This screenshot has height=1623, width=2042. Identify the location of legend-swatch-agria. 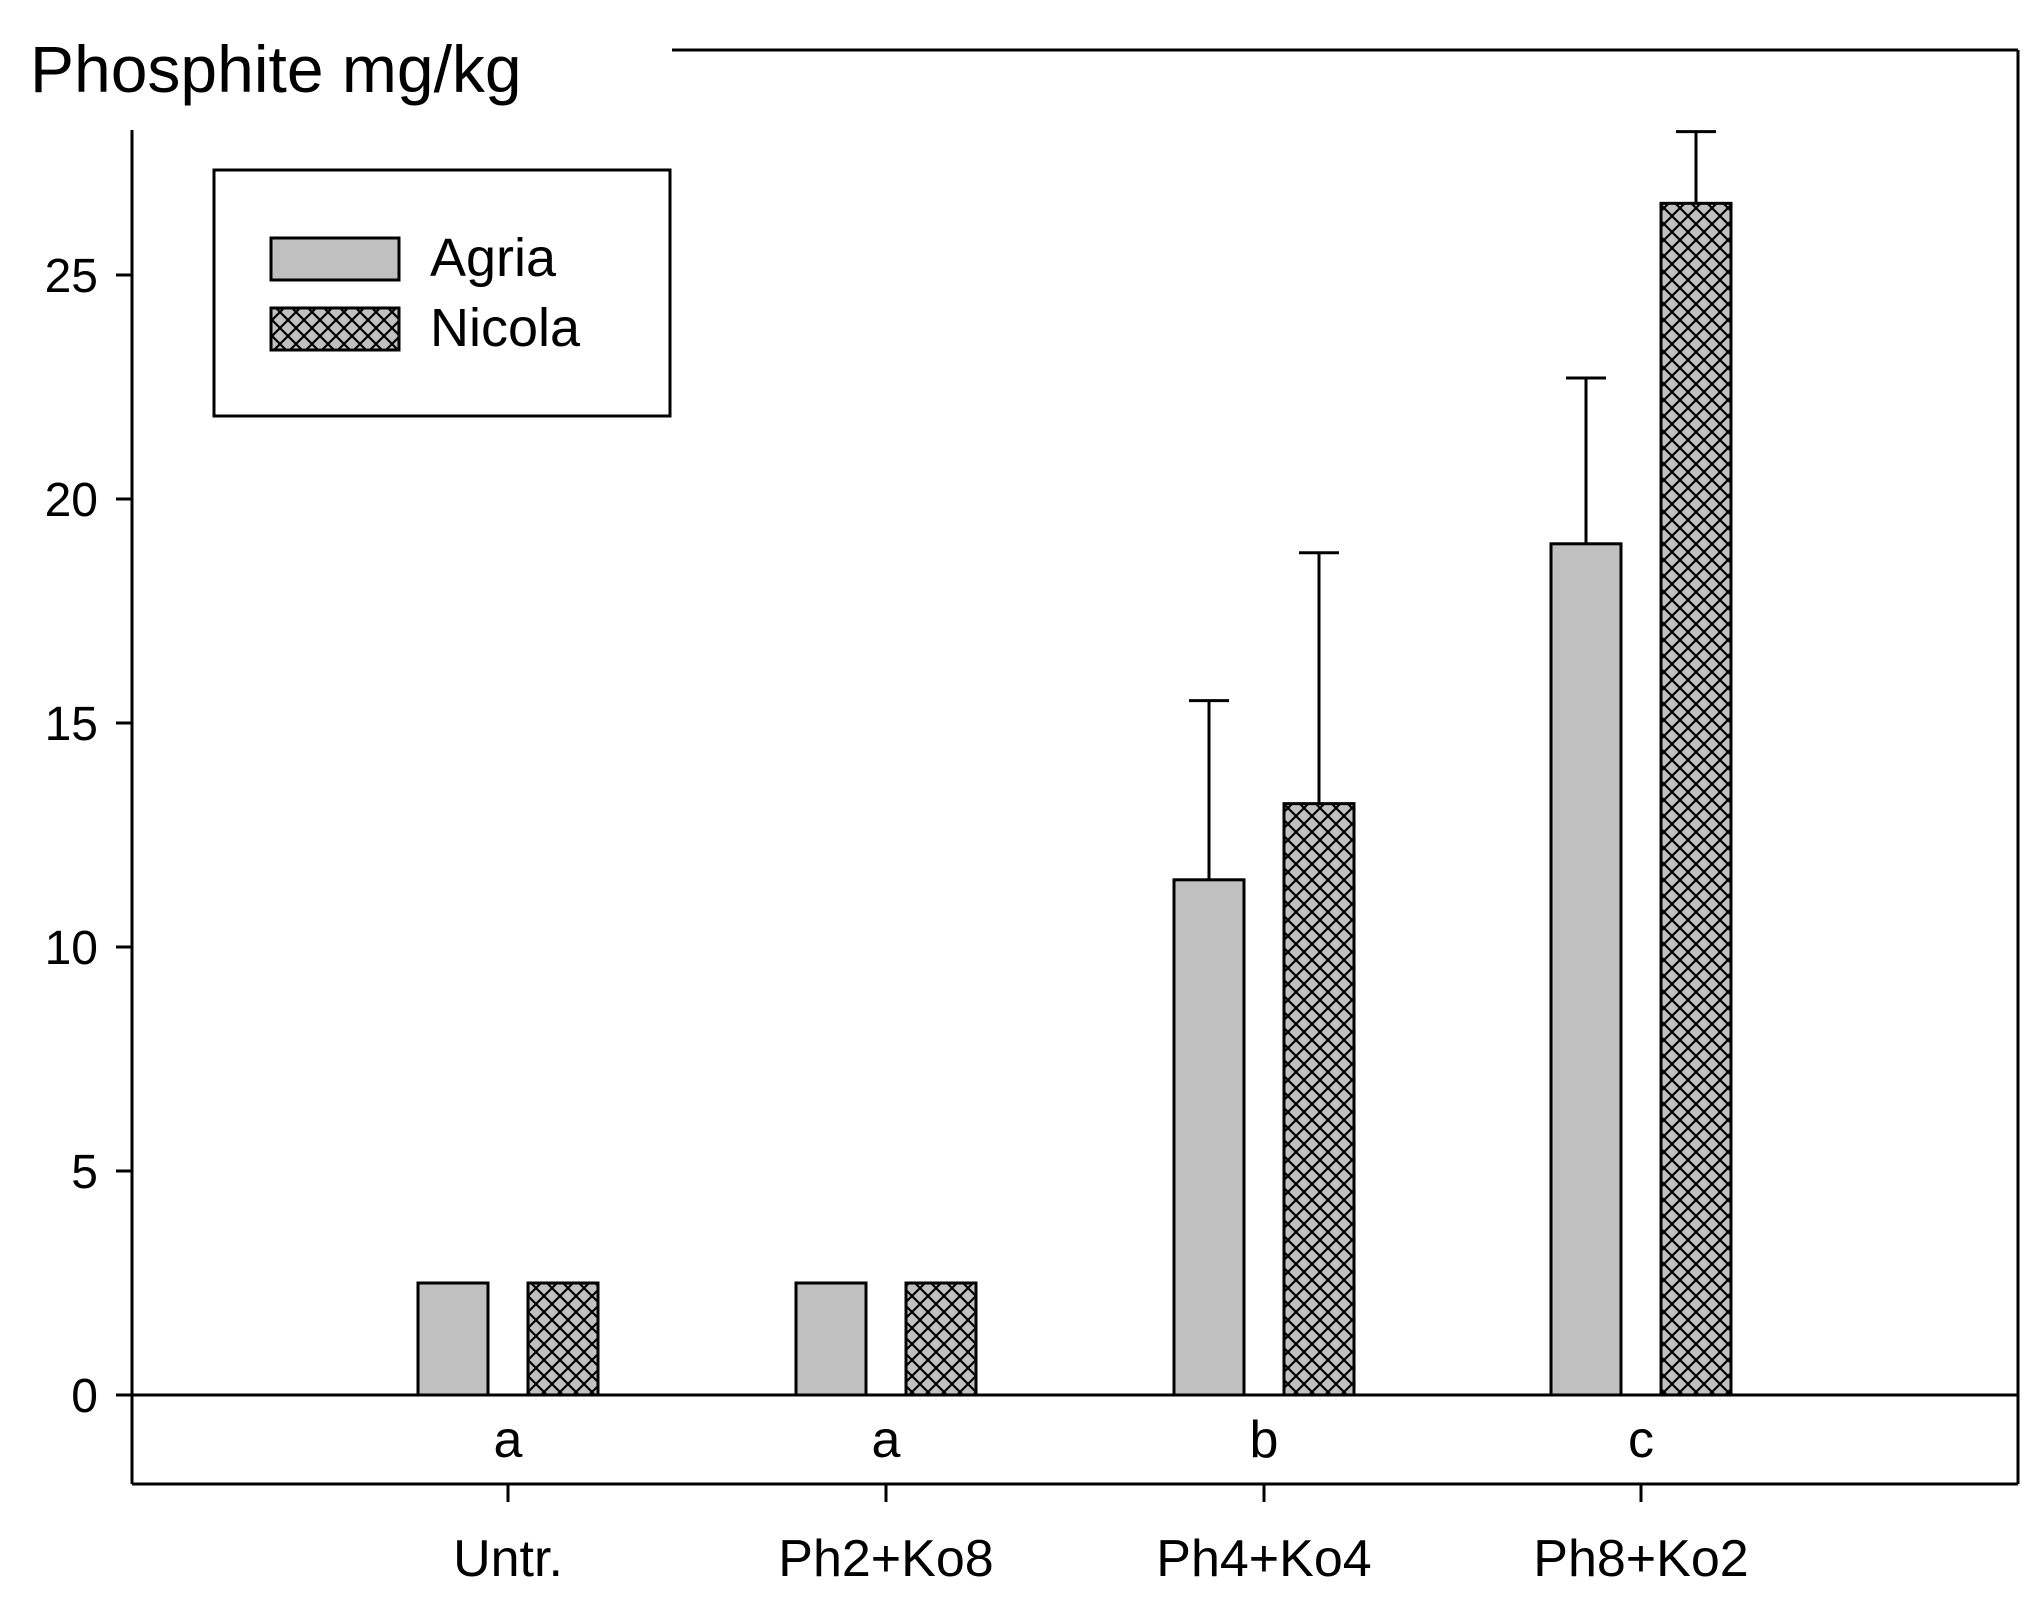
(335, 259).